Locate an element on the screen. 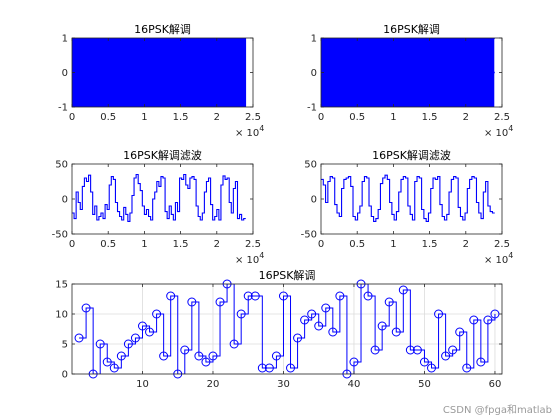  y-tick-label: 50 is located at coordinates (61, 165).